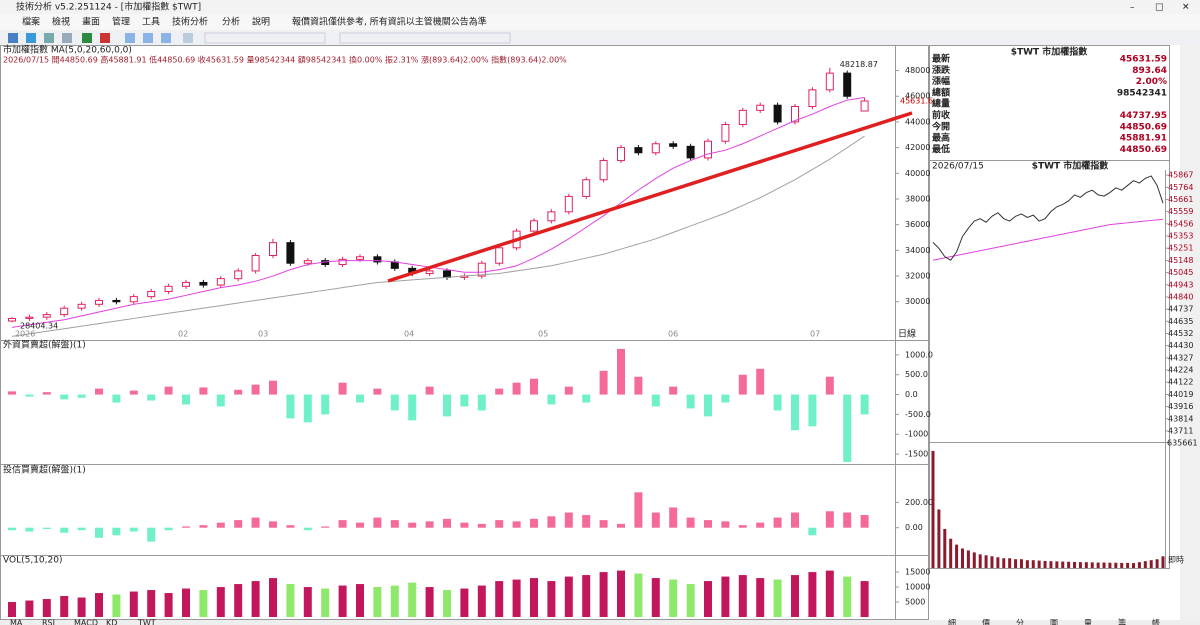  What do you see at coordinates (1054, 622) in the screenshot?
I see `right-tab: 圖` at bounding box center [1054, 622].